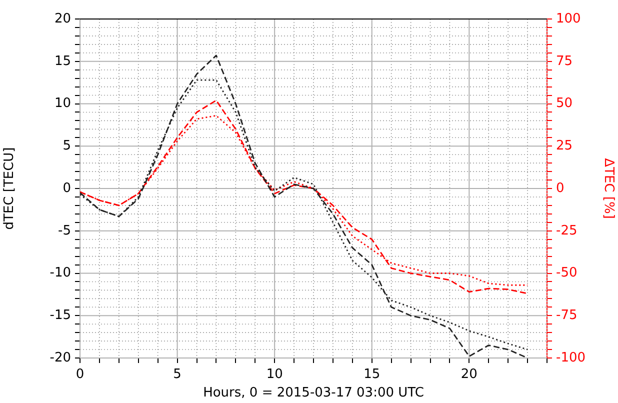  What do you see at coordinates (564, 61) in the screenshot?
I see `y2-tick-label: 75` at bounding box center [564, 61].